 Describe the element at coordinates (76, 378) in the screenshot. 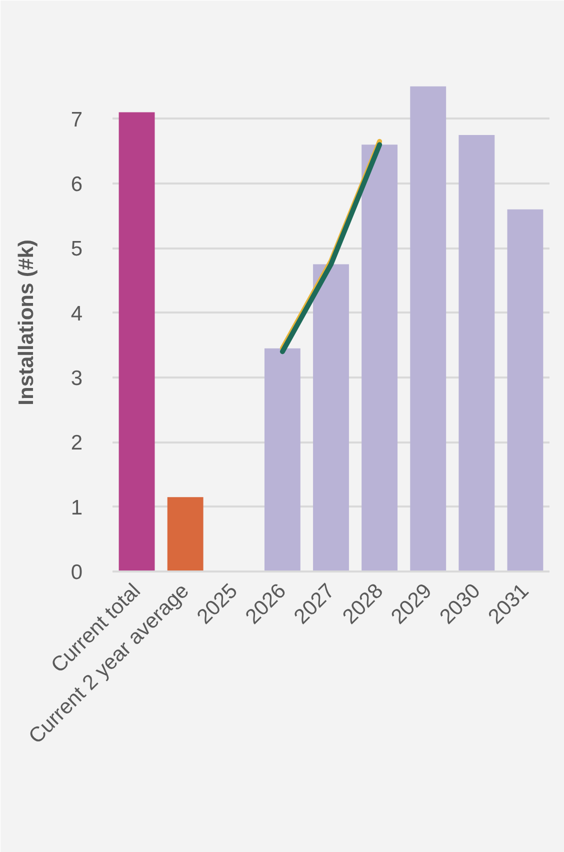

I see `y-tick-label: 3` at that location.